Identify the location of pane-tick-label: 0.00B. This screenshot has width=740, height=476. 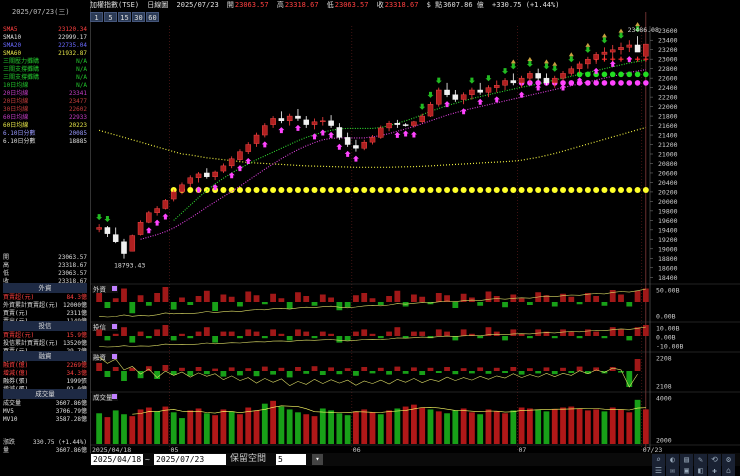
(666, 338).